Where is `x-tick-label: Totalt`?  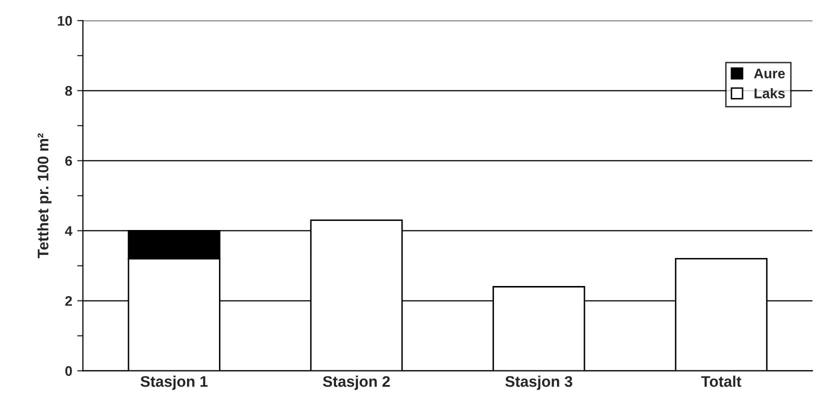 x-tick-label: Totalt is located at coordinates (721, 381).